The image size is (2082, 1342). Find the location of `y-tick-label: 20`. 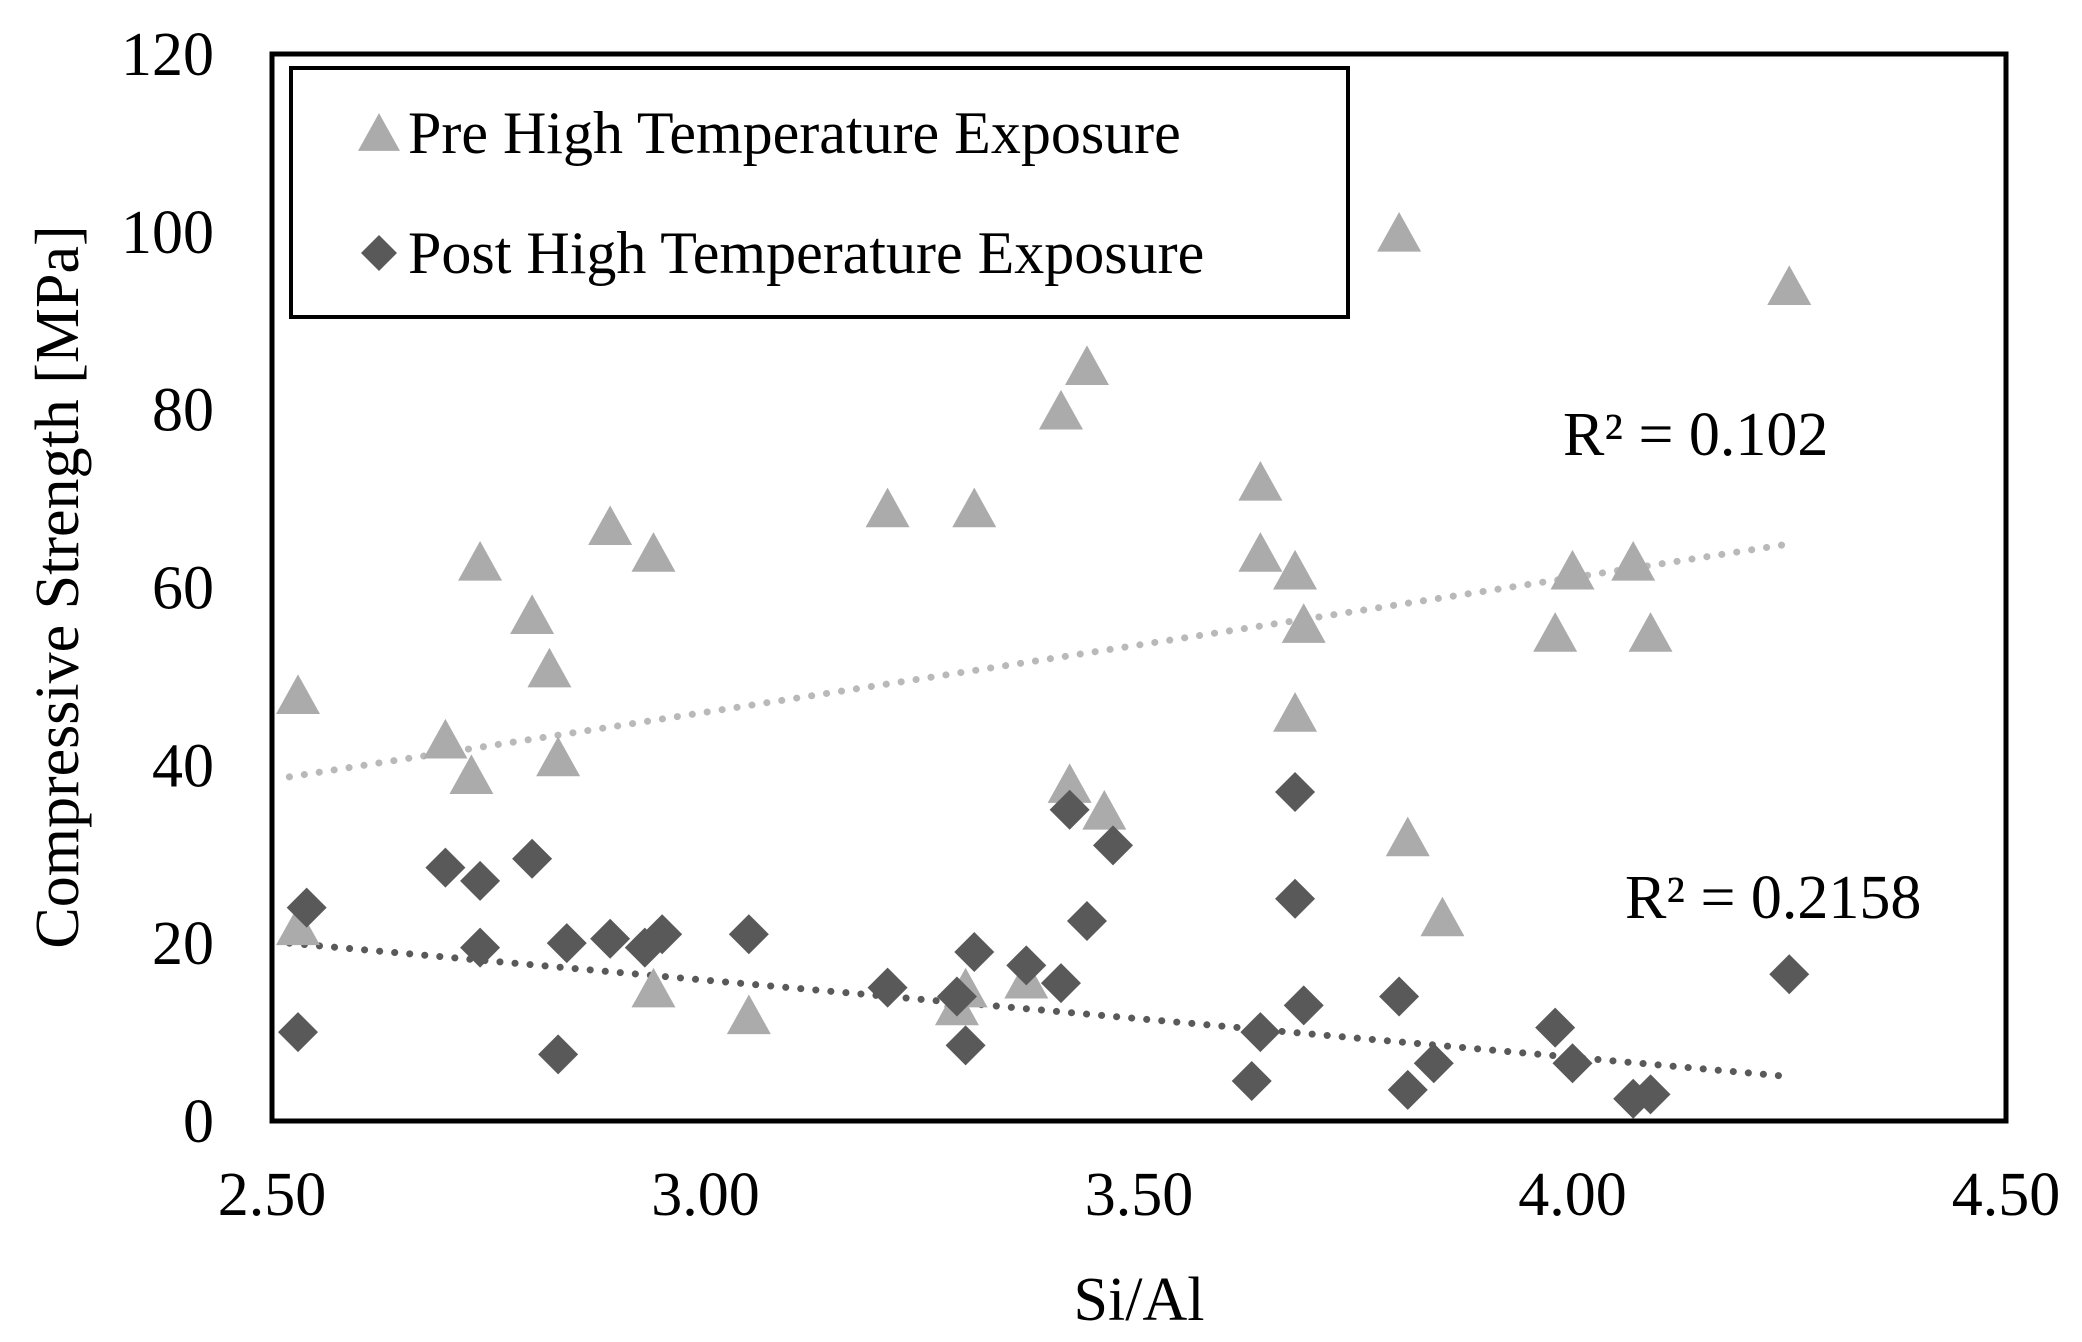

y-tick-label: 20 is located at coordinates (183, 944).